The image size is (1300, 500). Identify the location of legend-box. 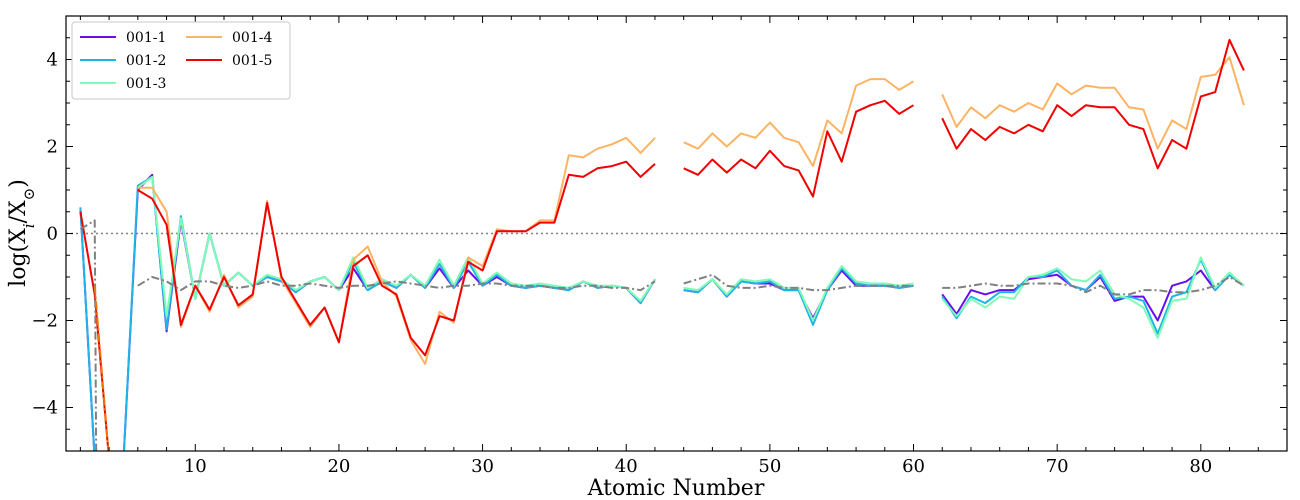
(181, 60).